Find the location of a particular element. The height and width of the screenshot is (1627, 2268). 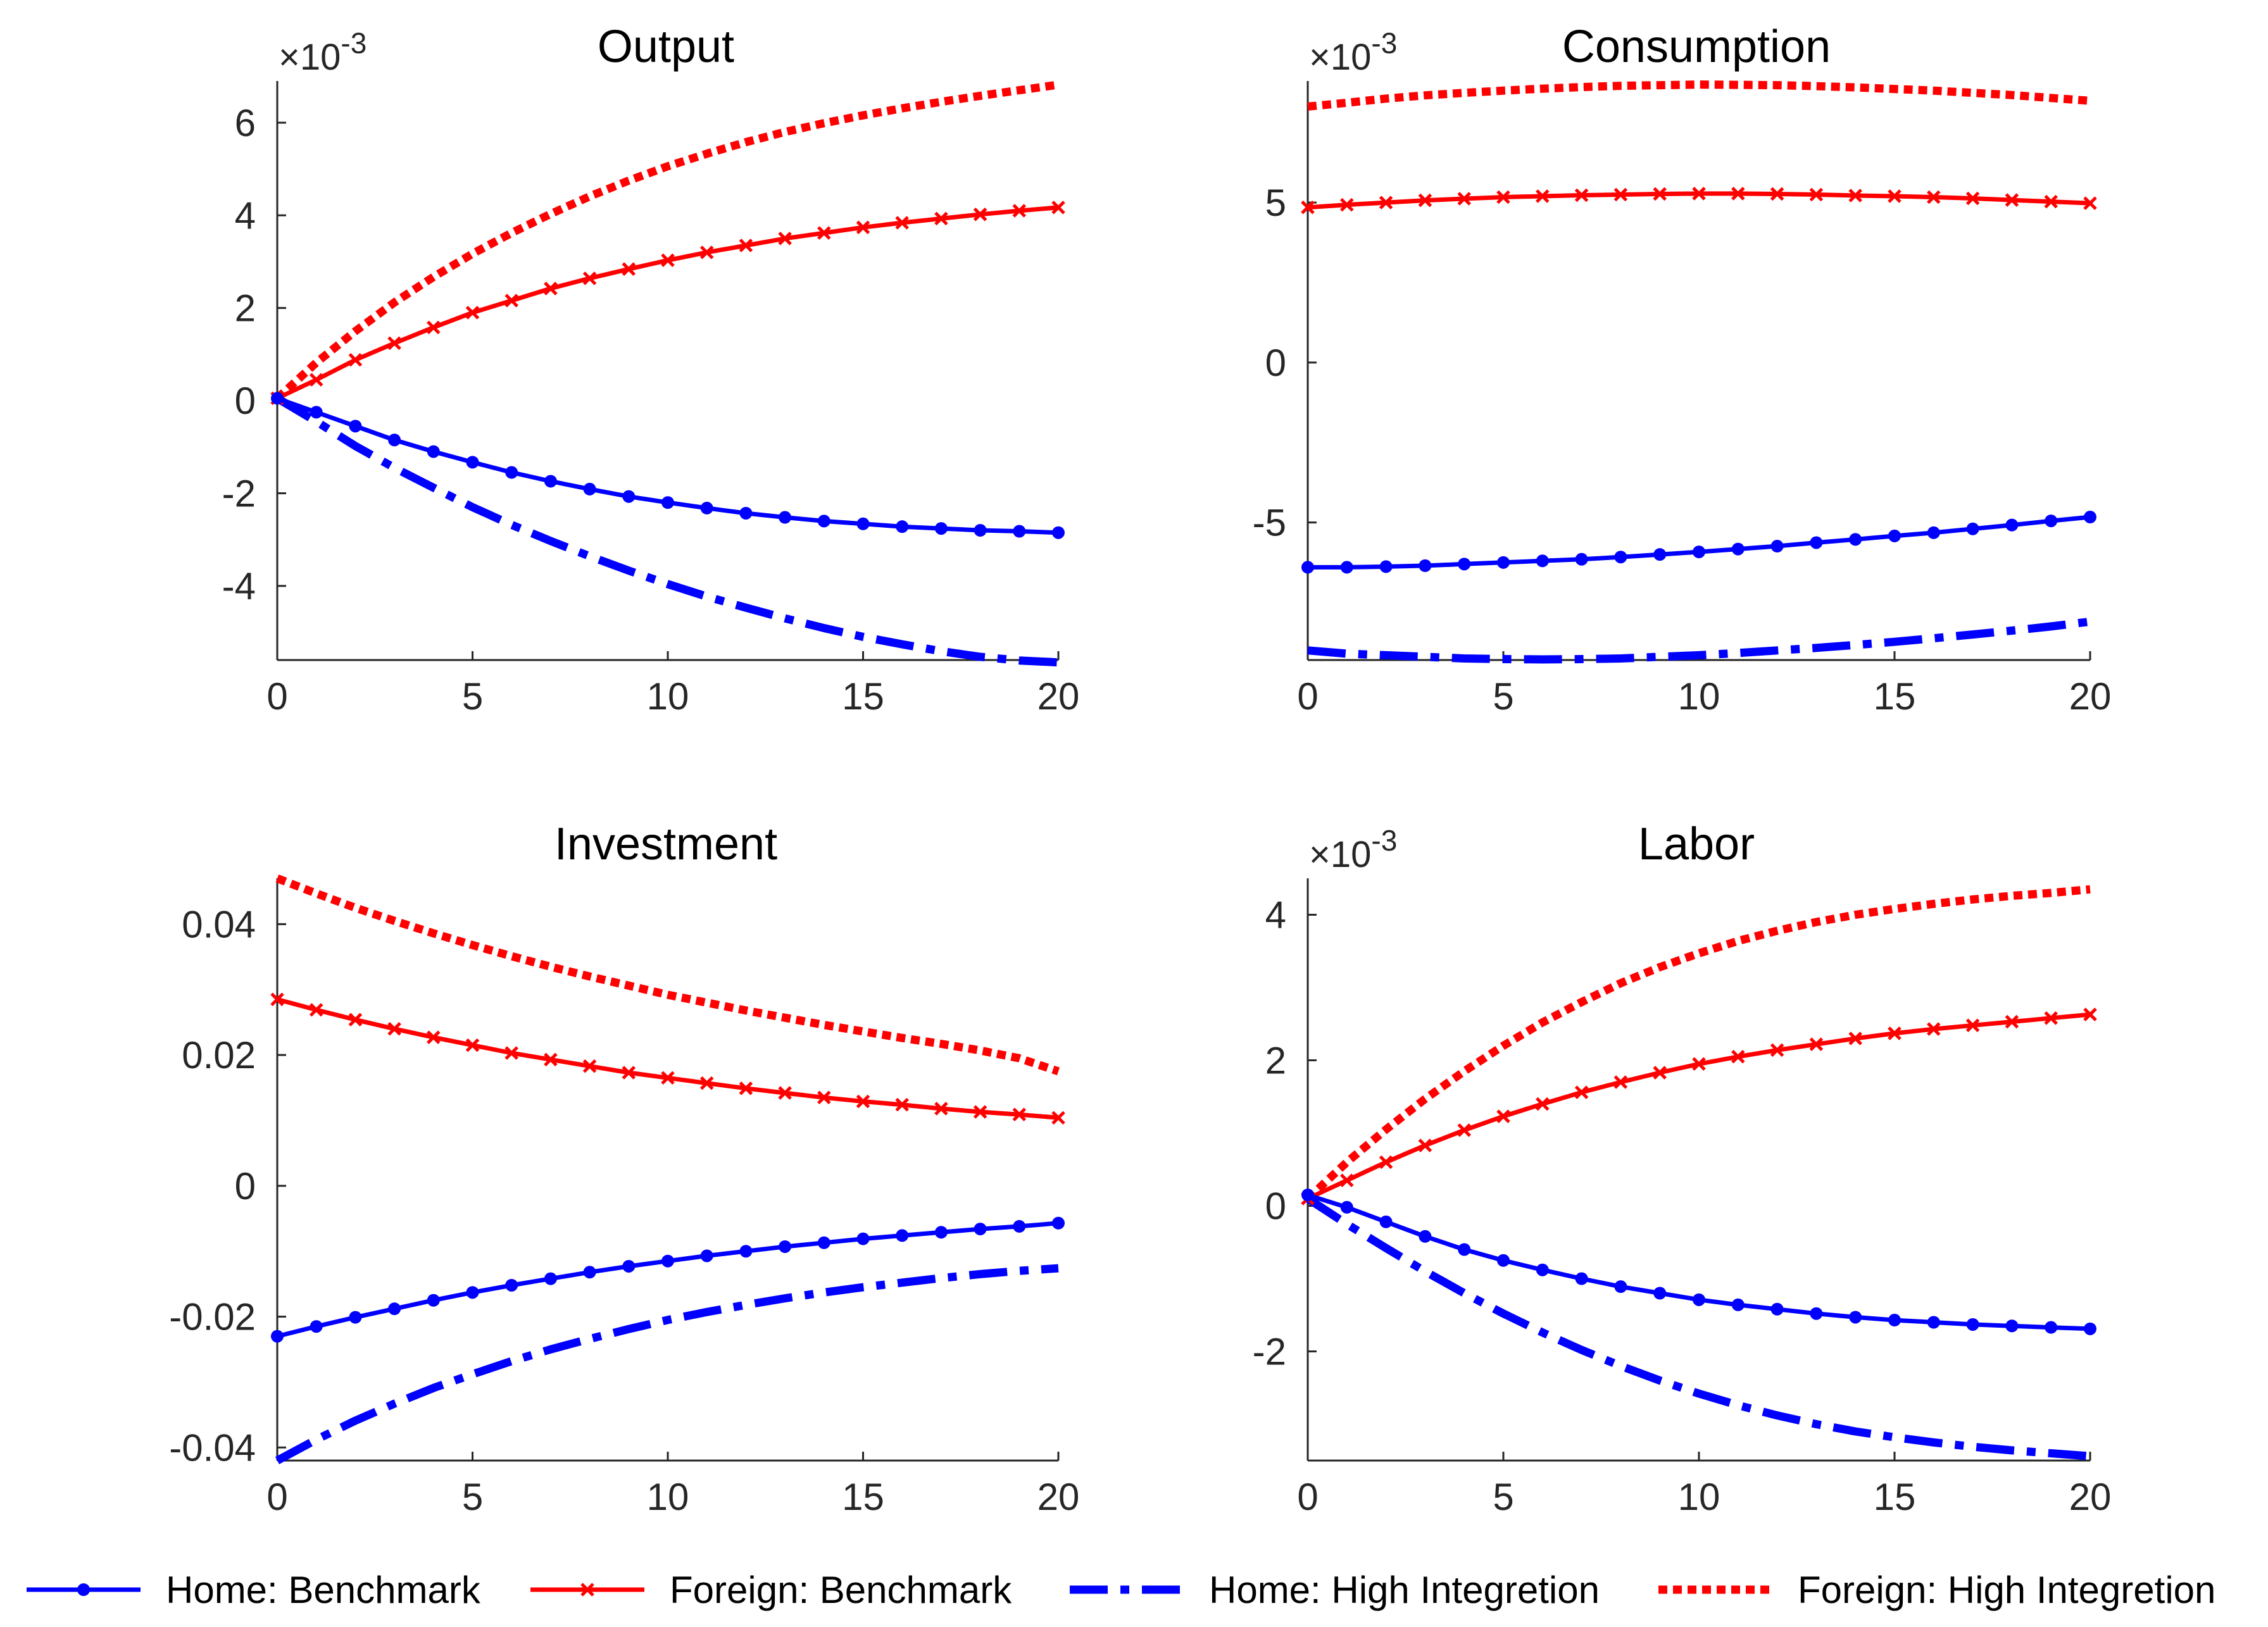

y-tick-label: 5 is located at coordinates (1275, 203).